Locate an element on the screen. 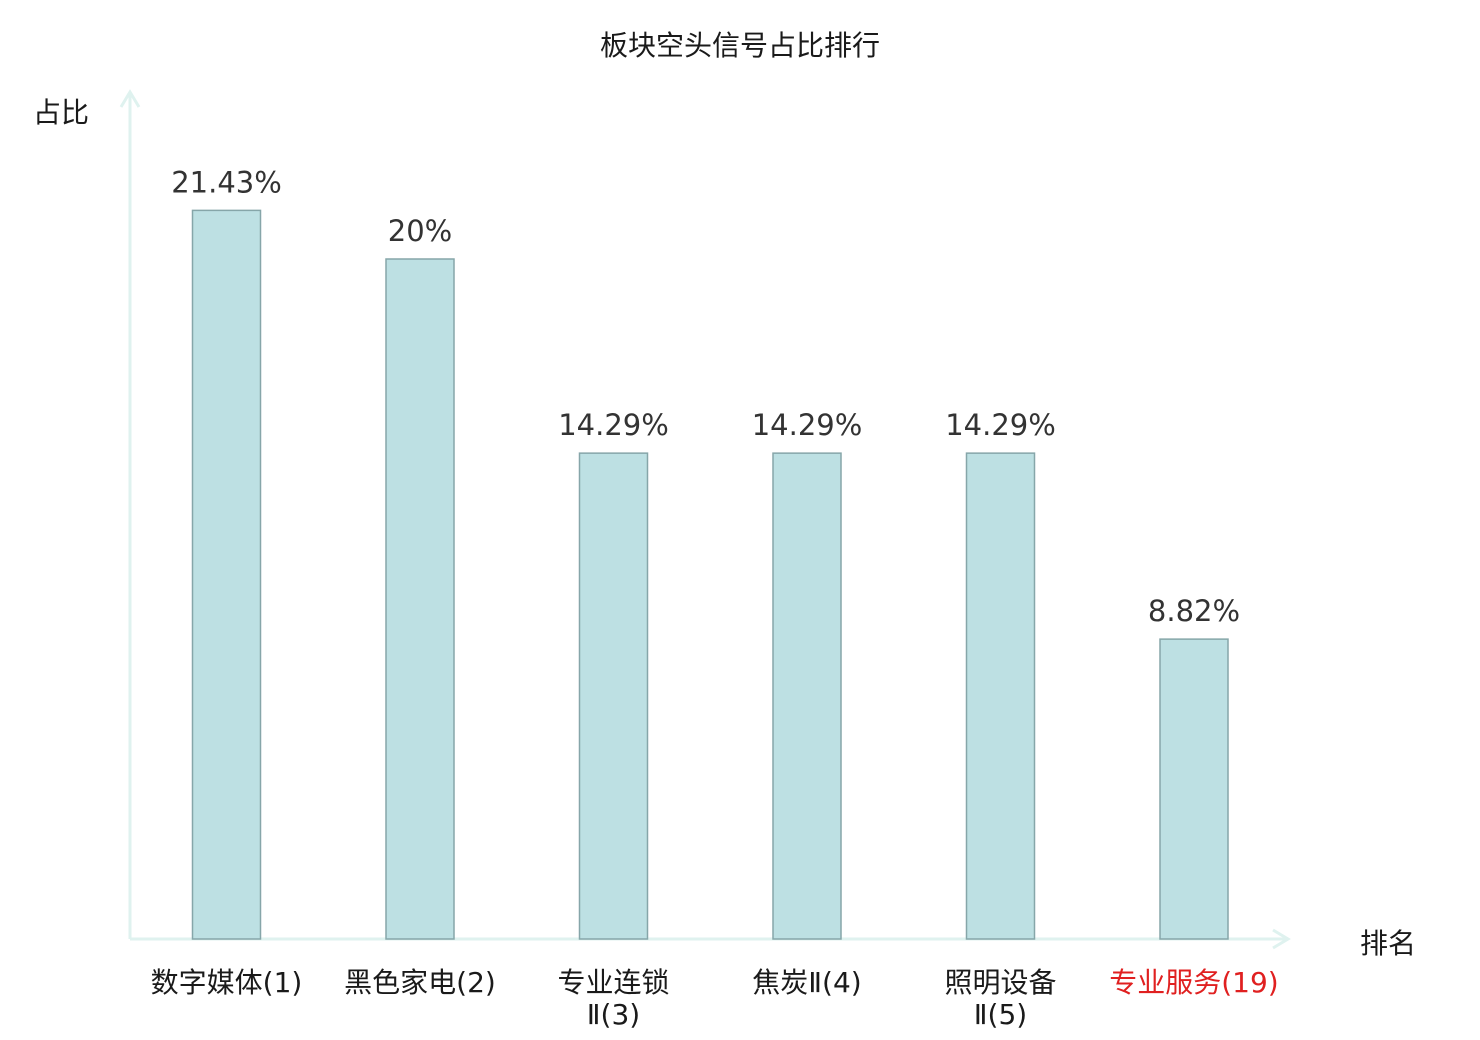 This screenshot has height=1040, width=1480. x-tick-label-line: 专业连锁 is located at coordinates (613, 982).